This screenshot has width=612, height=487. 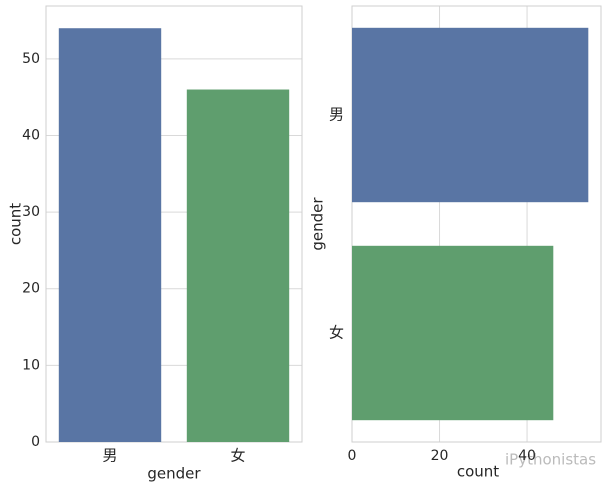 I want to click on x-tick-label: 20, so click(x=440, y=456).